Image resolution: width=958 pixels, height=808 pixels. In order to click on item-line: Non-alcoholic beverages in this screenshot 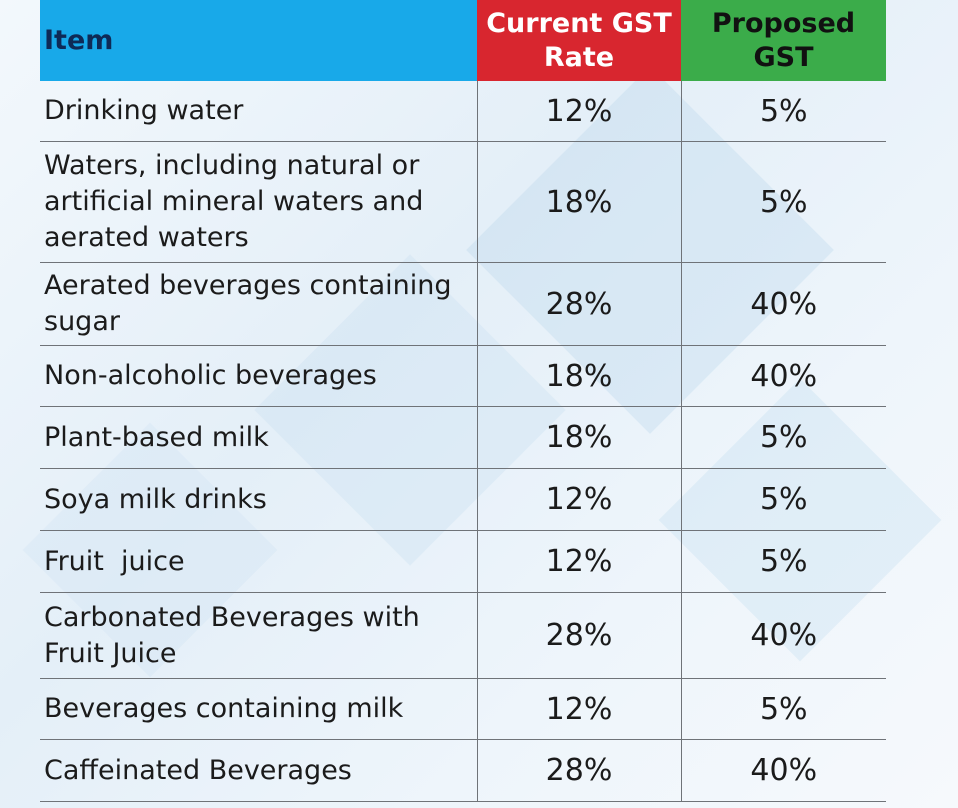, I will do `click(210, 375)`.